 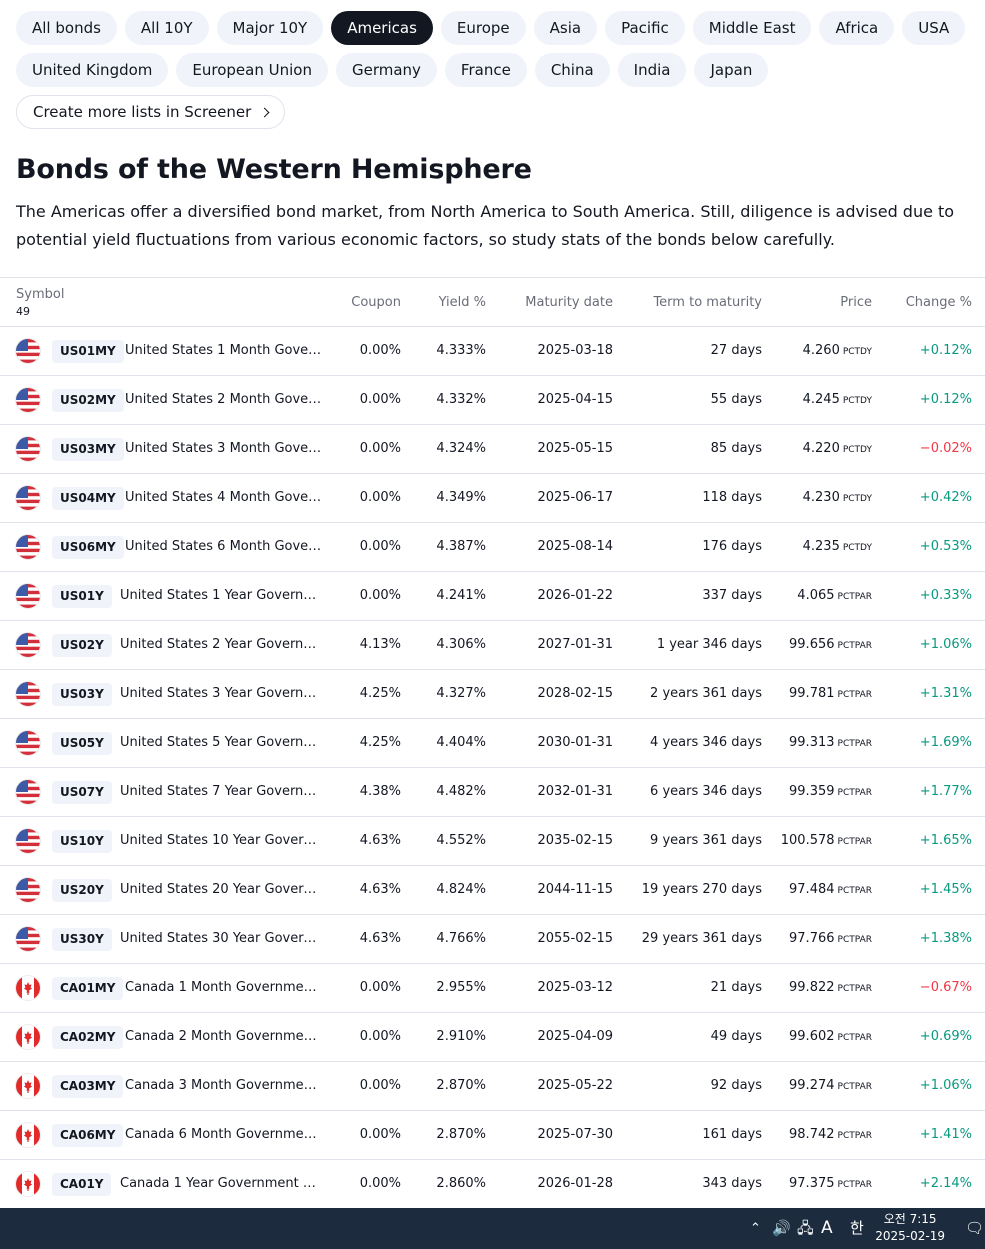 What do you see at coordinates (82, 939) in the screenshot?
I see `bond-ticker: US30Y` at bounding box center [82, 939].